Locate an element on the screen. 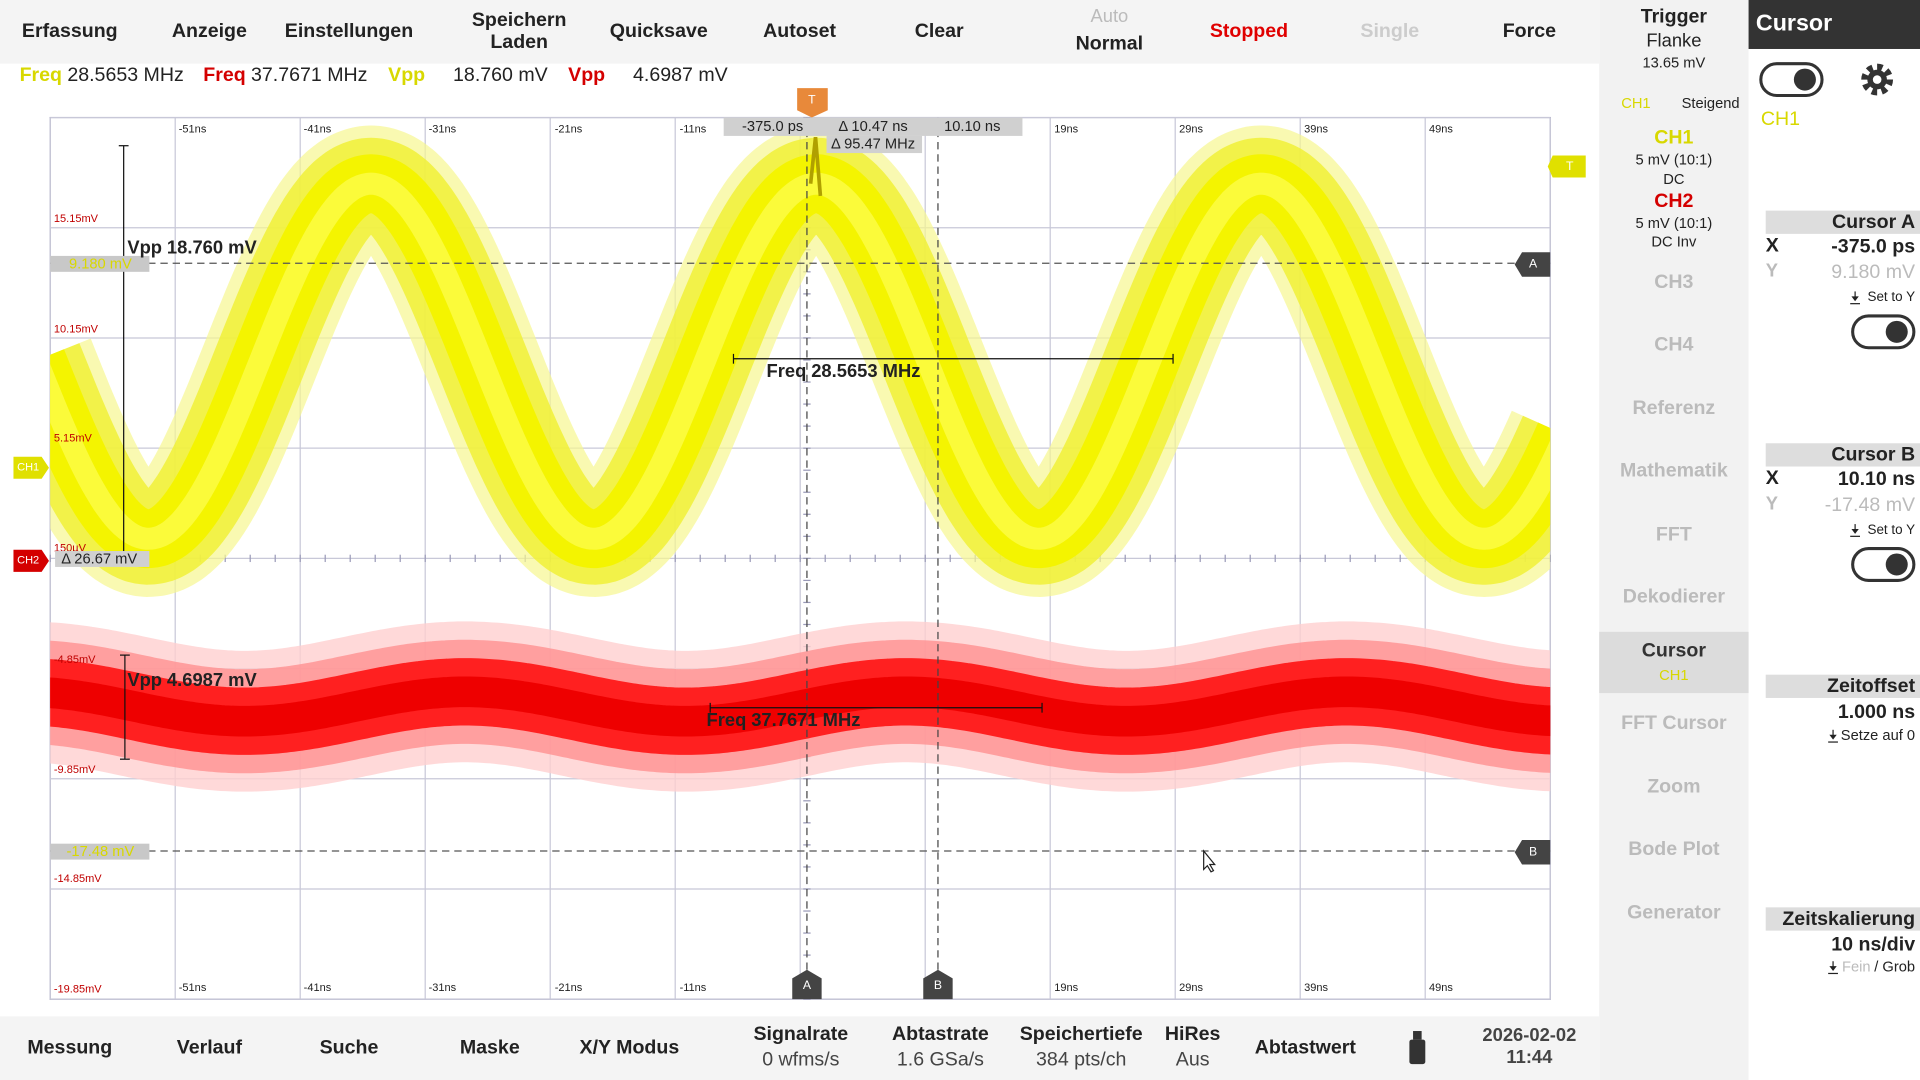  side-menu-item: CH4 is located at coordinates (1673, 344).